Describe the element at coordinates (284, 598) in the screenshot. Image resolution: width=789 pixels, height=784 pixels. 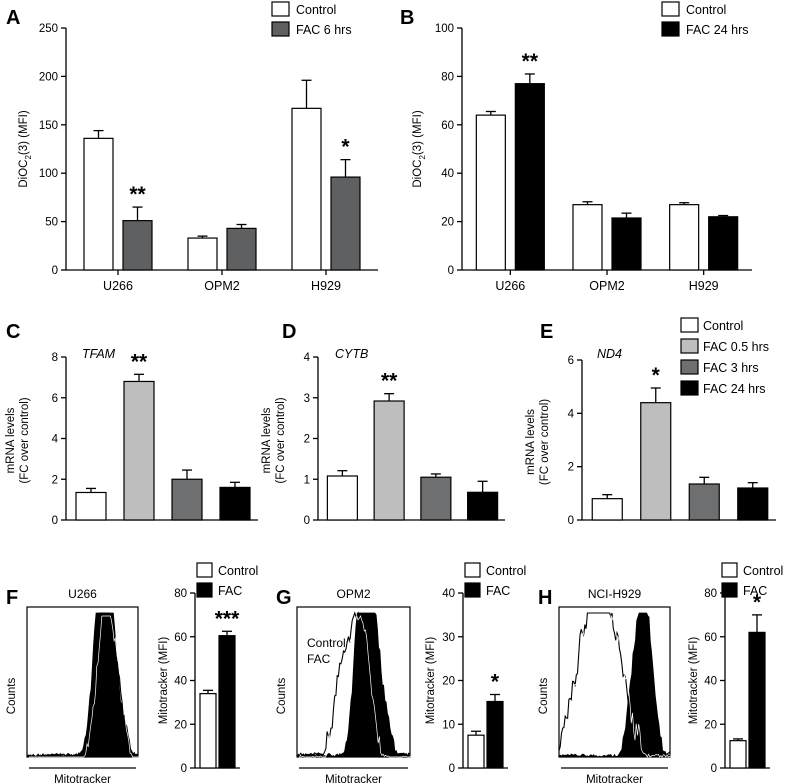
I see `panel-label-G: G` at that location.